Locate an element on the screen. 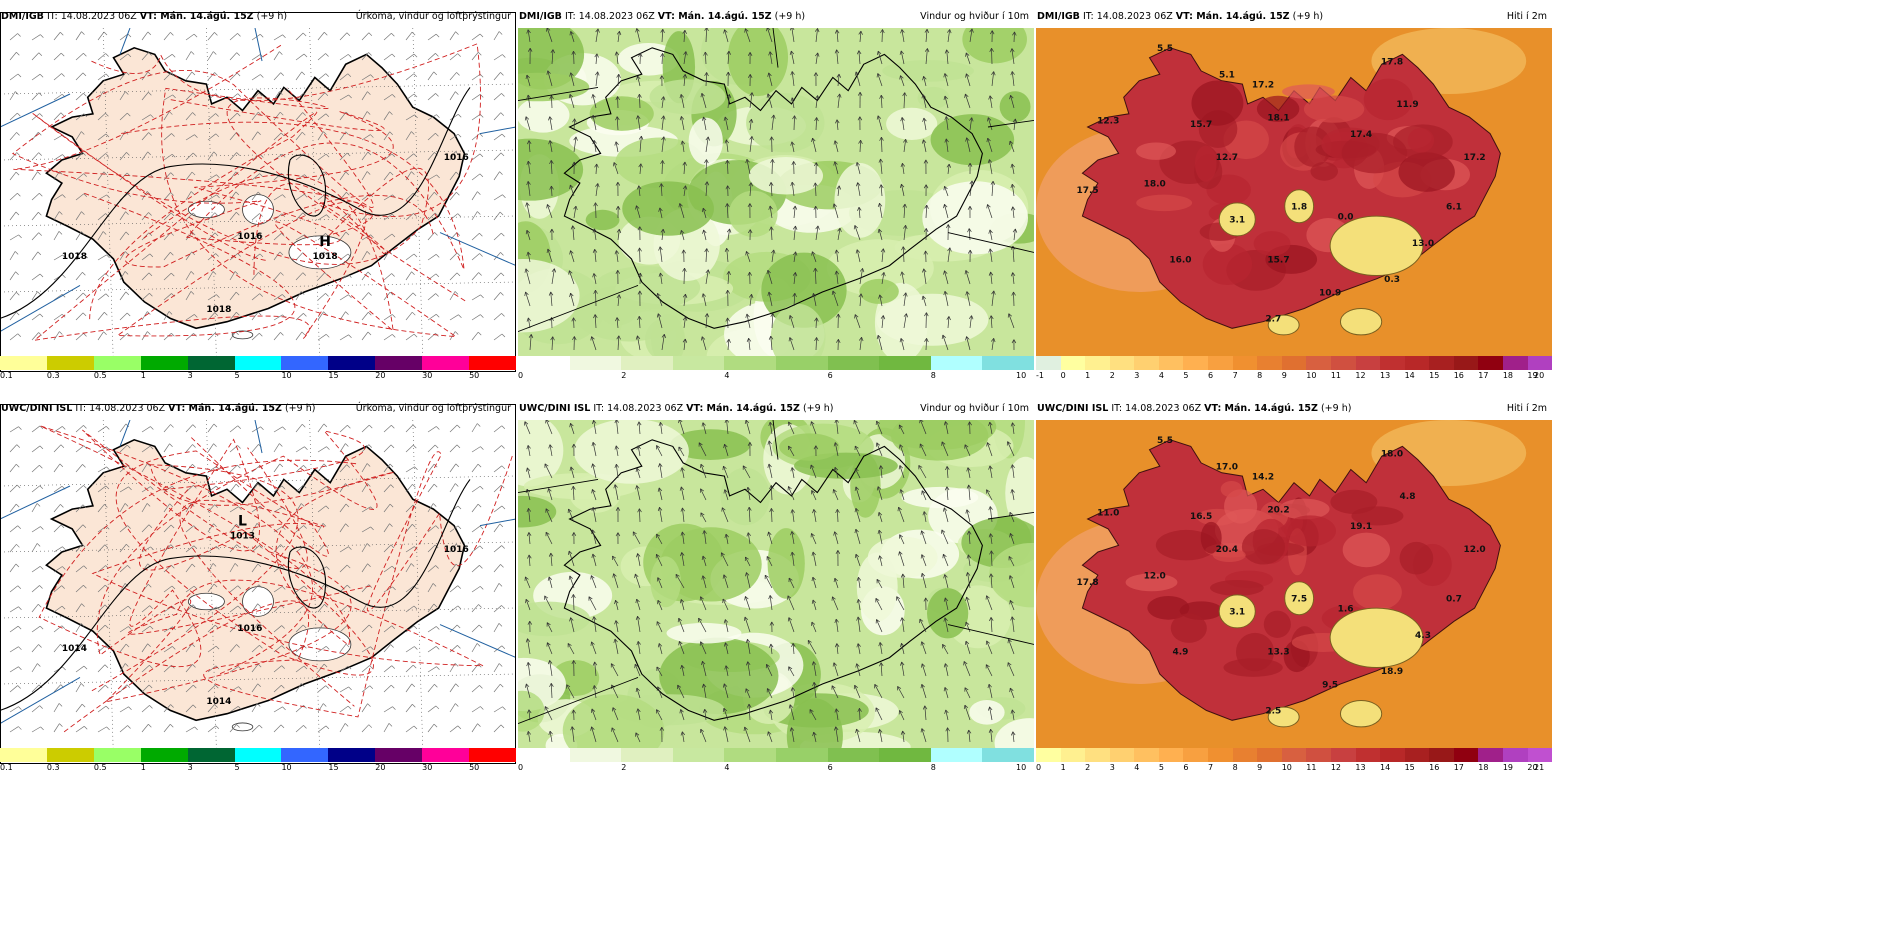 Image resolution: width=1900 pixels, height=950 pixels. color-scale-tick-label: 2 is located at coordinates (624, 375).